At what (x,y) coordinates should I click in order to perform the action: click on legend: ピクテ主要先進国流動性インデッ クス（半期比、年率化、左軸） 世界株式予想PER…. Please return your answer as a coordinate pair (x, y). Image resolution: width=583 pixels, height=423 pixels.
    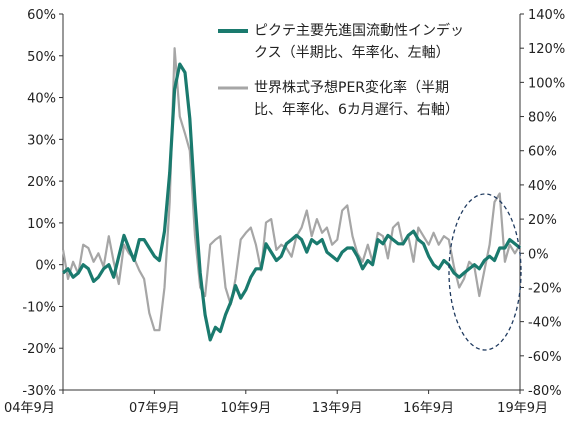
    Looking at the image, I should click on (364, 67).